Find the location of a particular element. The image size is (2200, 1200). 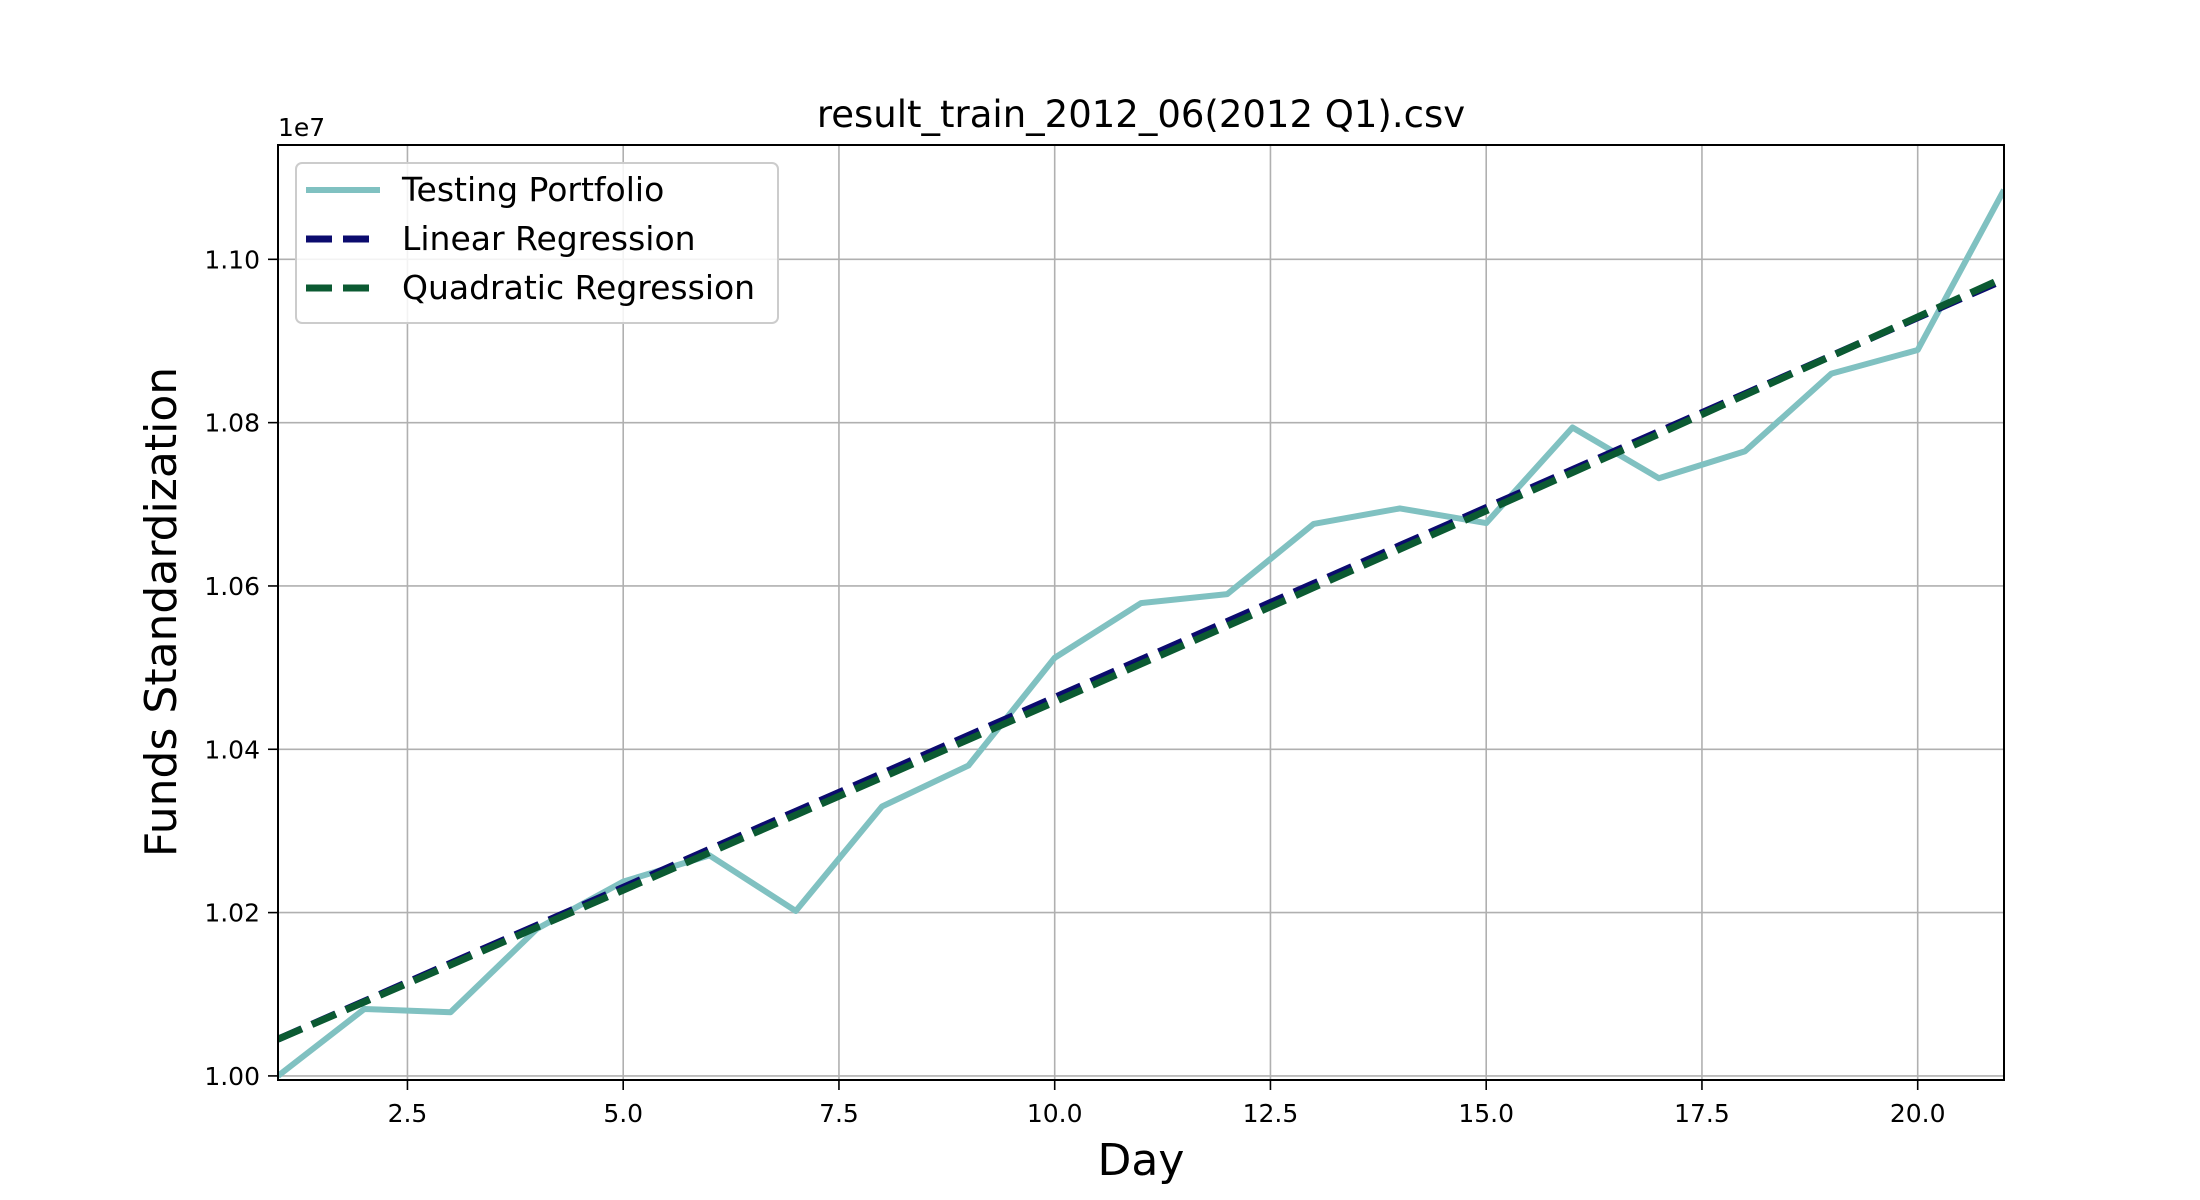

legend-label-linear-regression: Linear Regression is located at coordinates (549, 238).